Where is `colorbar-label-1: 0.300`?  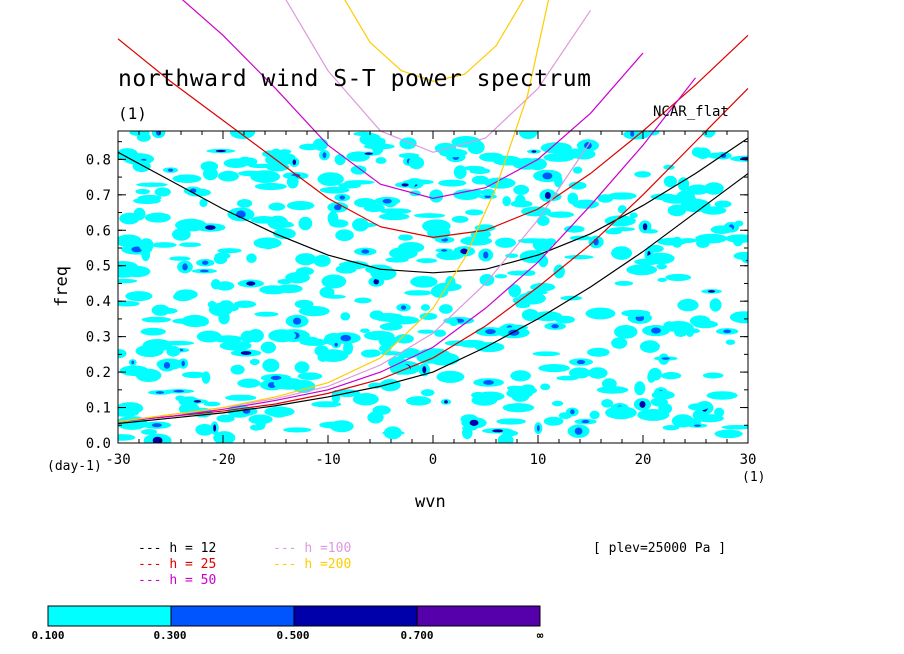 colorbar-label-1: 0.300 is located at coordinates (170, 635).